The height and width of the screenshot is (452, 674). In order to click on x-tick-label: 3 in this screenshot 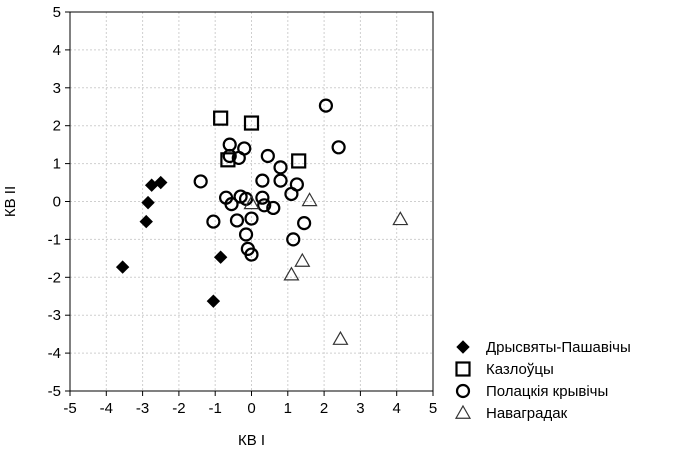, I will do `click(360, 408)`.